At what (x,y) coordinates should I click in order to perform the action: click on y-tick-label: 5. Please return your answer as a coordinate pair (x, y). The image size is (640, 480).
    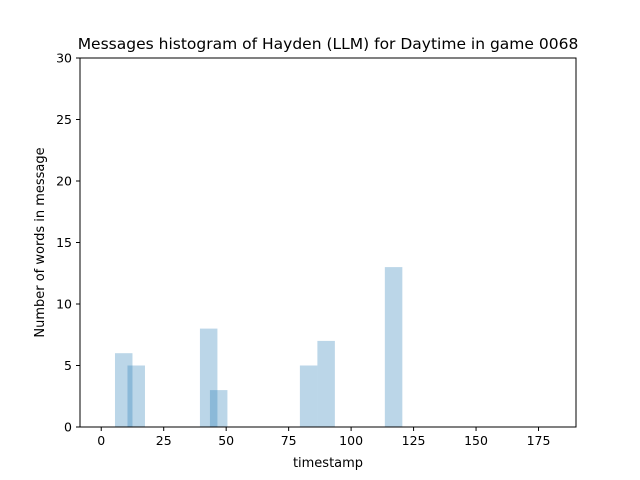
    Looking at the image, I should click on (68, 365).